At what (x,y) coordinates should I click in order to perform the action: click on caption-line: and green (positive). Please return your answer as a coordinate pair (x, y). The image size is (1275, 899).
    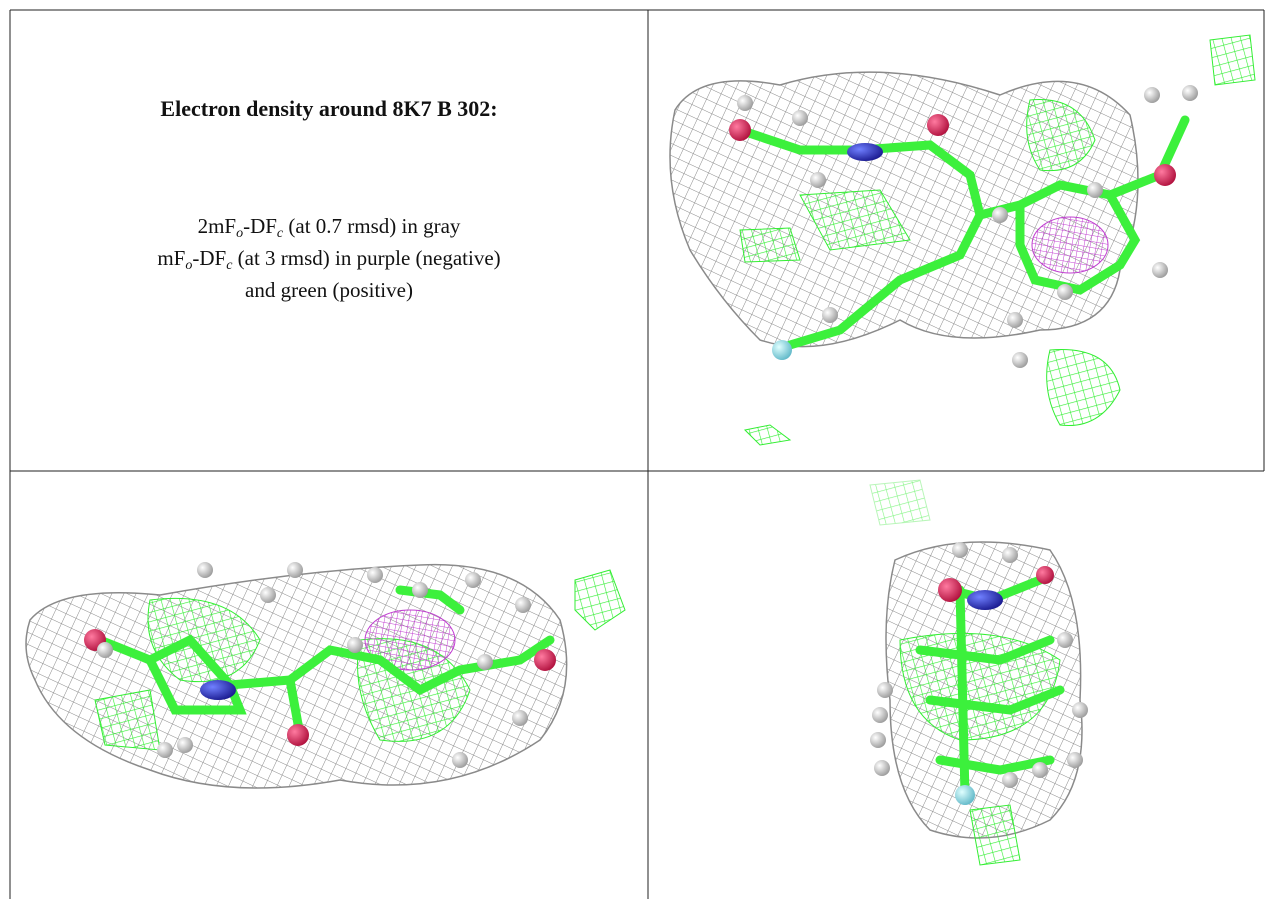
    Looking at the image, I should click on (329, 290).